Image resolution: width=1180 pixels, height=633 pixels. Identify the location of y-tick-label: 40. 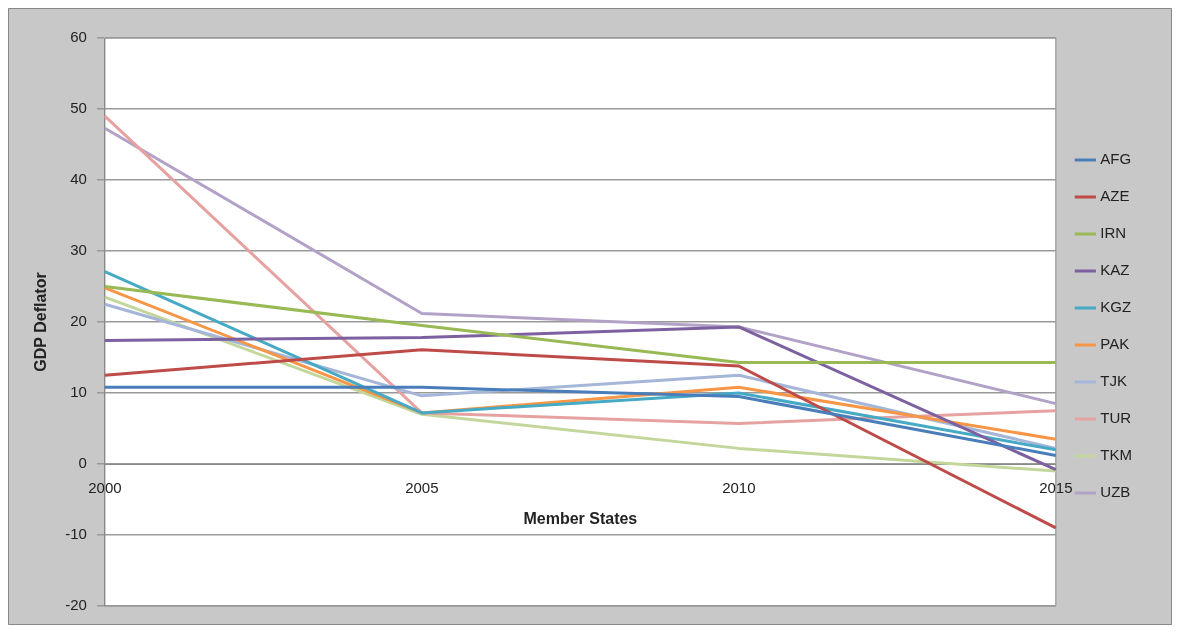
(78, 179).